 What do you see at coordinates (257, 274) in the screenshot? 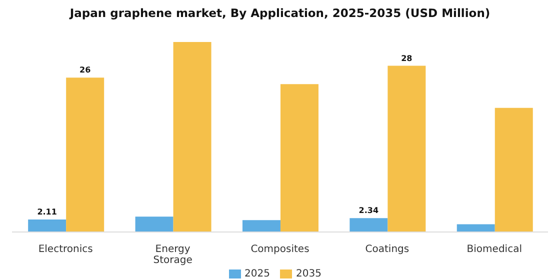
I see `legend-label: 2025` at bounding box center [257, 274].